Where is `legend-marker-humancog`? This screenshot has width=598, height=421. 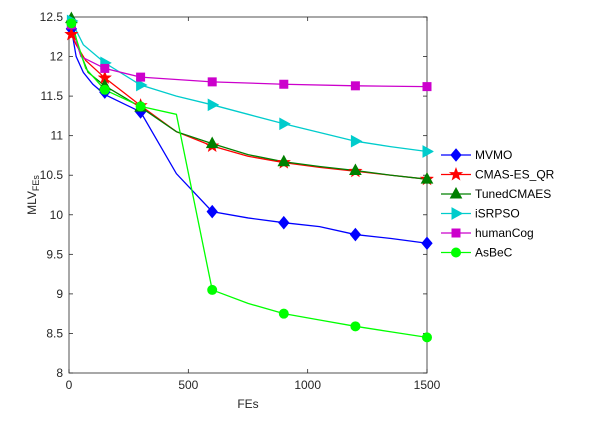 legend-marker-humancog is located at coordinates (456, 233).